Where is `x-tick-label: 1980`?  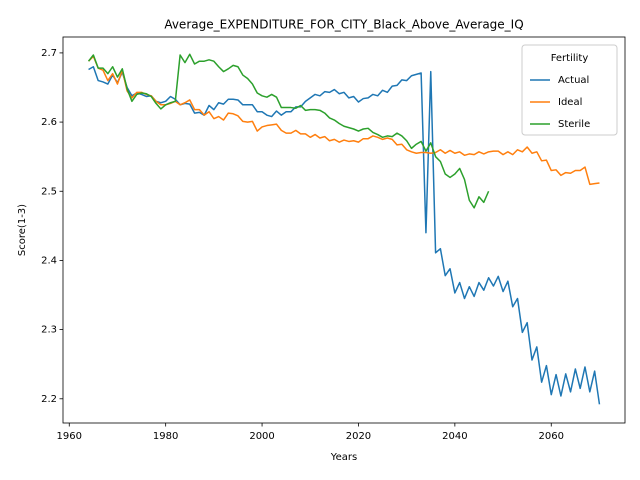
x-tick-label: 1980 is located at coordinates (165, 436).